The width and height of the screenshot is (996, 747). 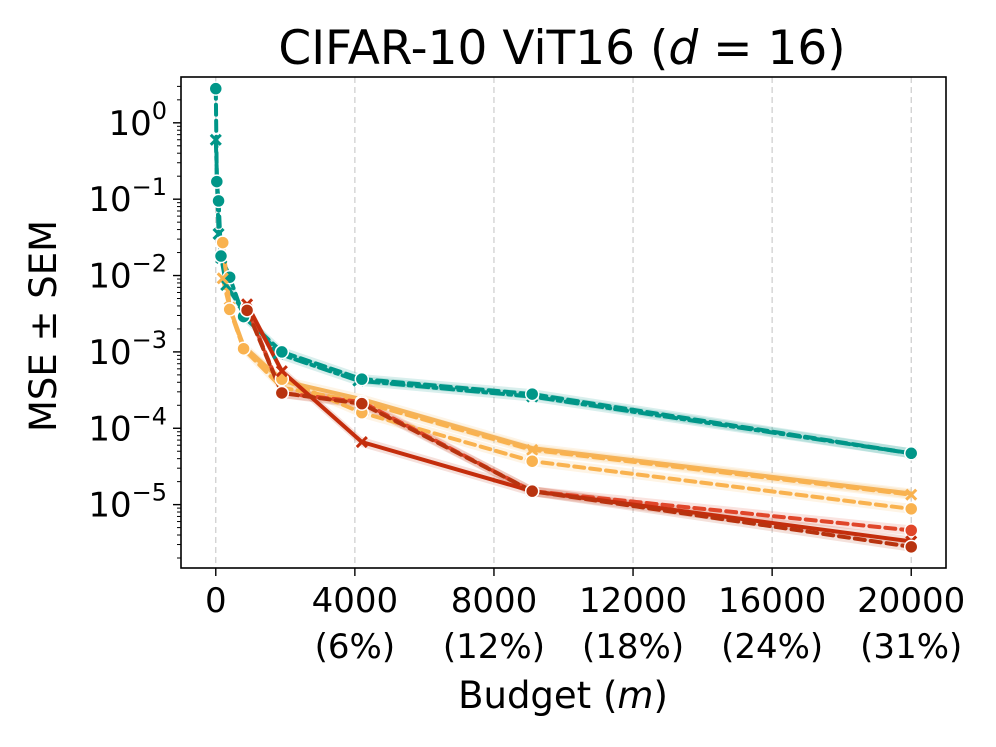 What do you see at coordinates (633, 601) in the screenshot?
I see `x-tick-label: 12000` at bounding box center [633, 601].